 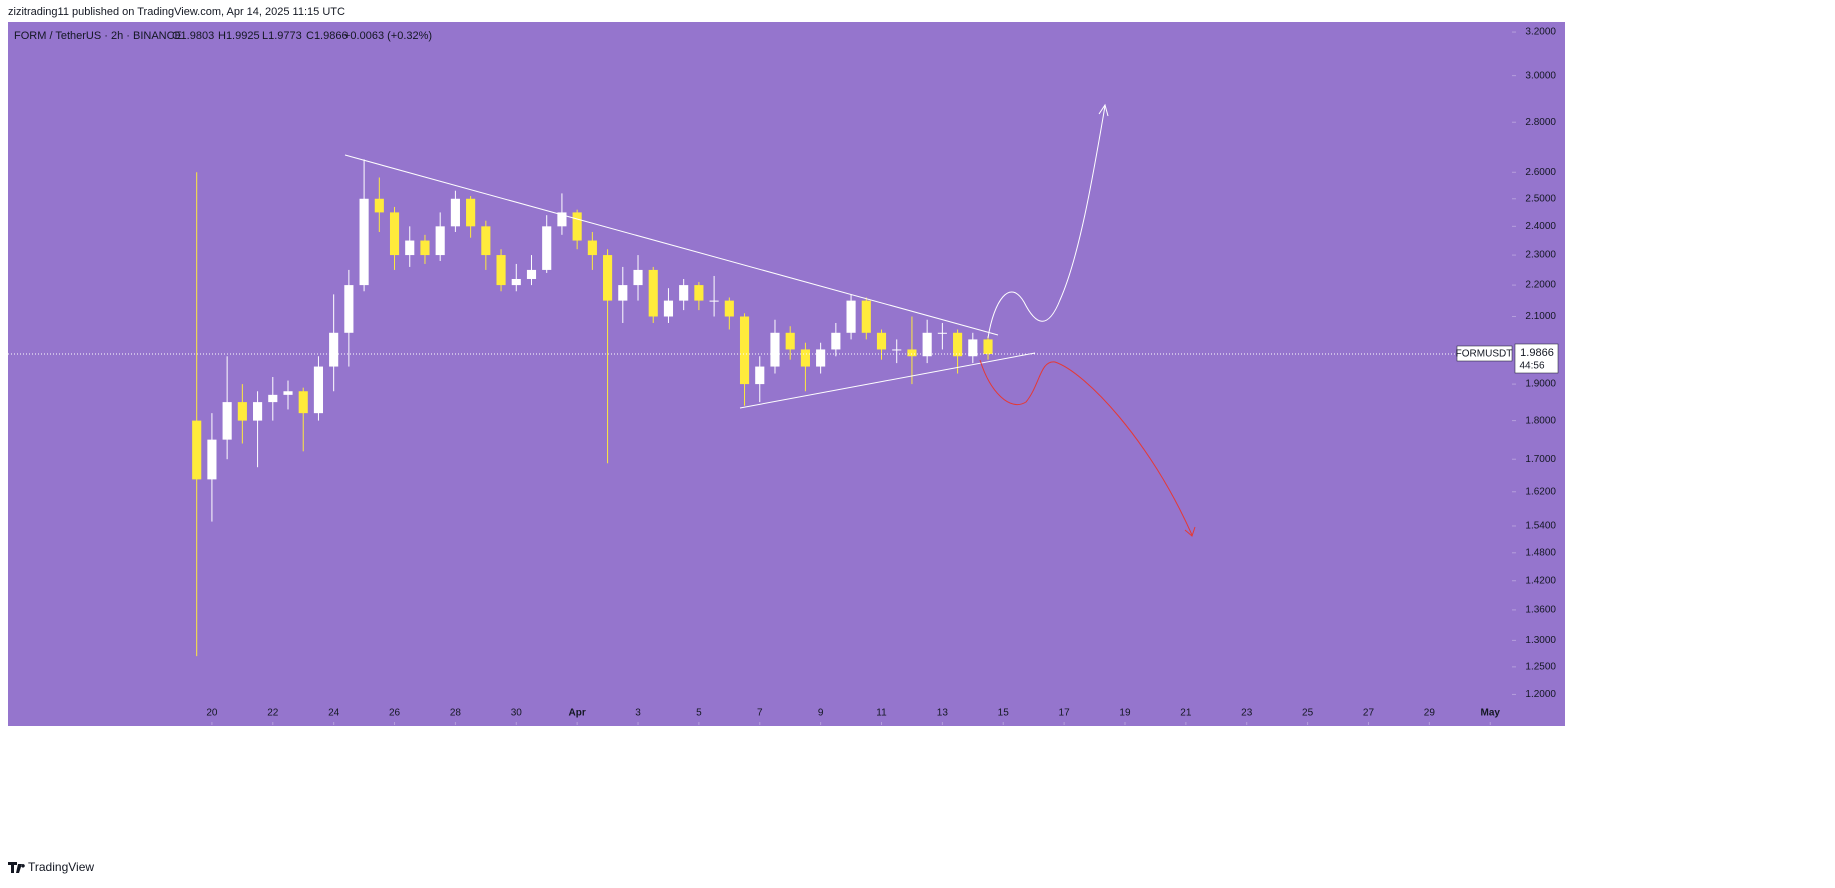 I want to click on x-tick-label: 3, so click(x=638, y=713).